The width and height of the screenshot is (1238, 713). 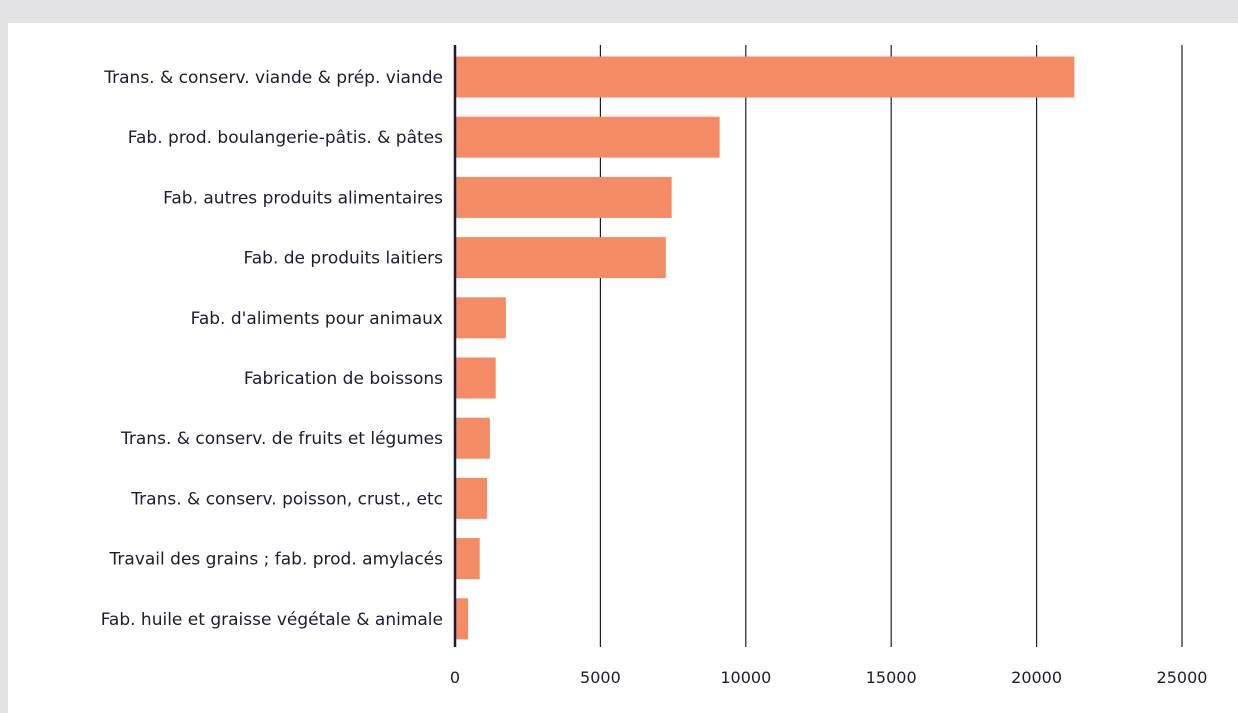 What do you see at coordinates (1036, 677) in the screenshot?
I see `x-tick-label: 20000` at bounding box center [1036, 677].